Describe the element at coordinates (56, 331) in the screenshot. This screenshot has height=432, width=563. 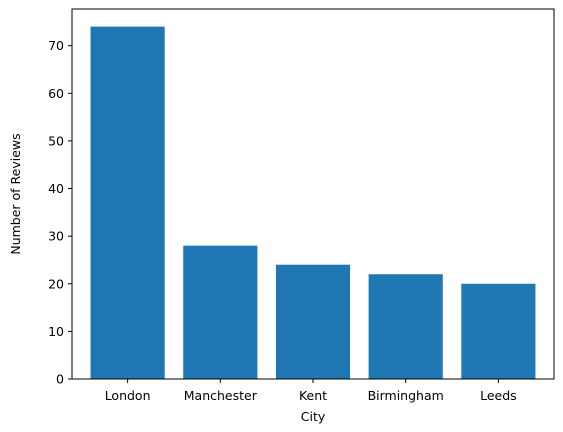
I see `y-tick-label: 10` at that location.